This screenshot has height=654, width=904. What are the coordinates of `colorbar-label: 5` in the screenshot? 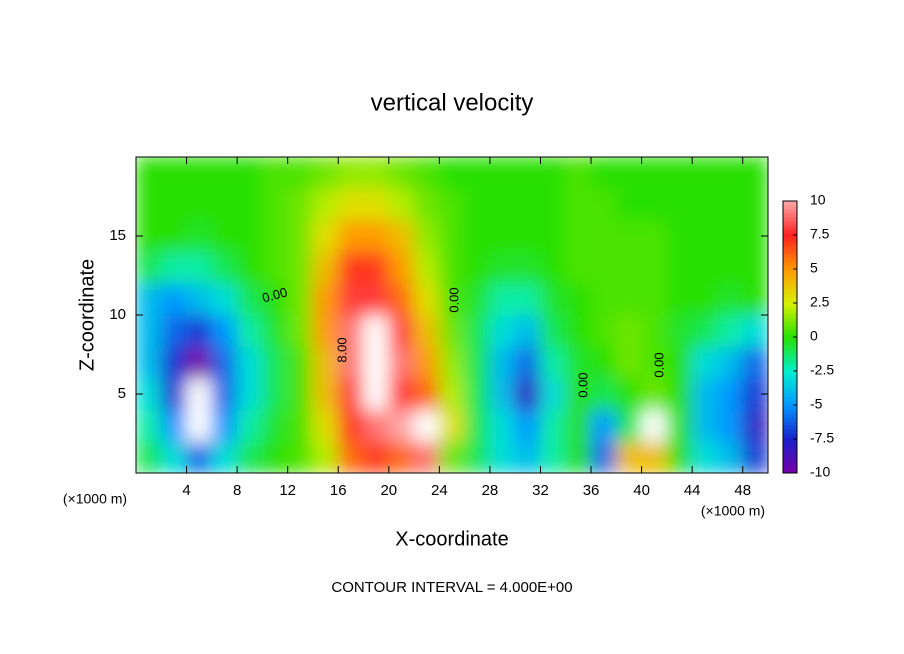 It's located at (814, 268).